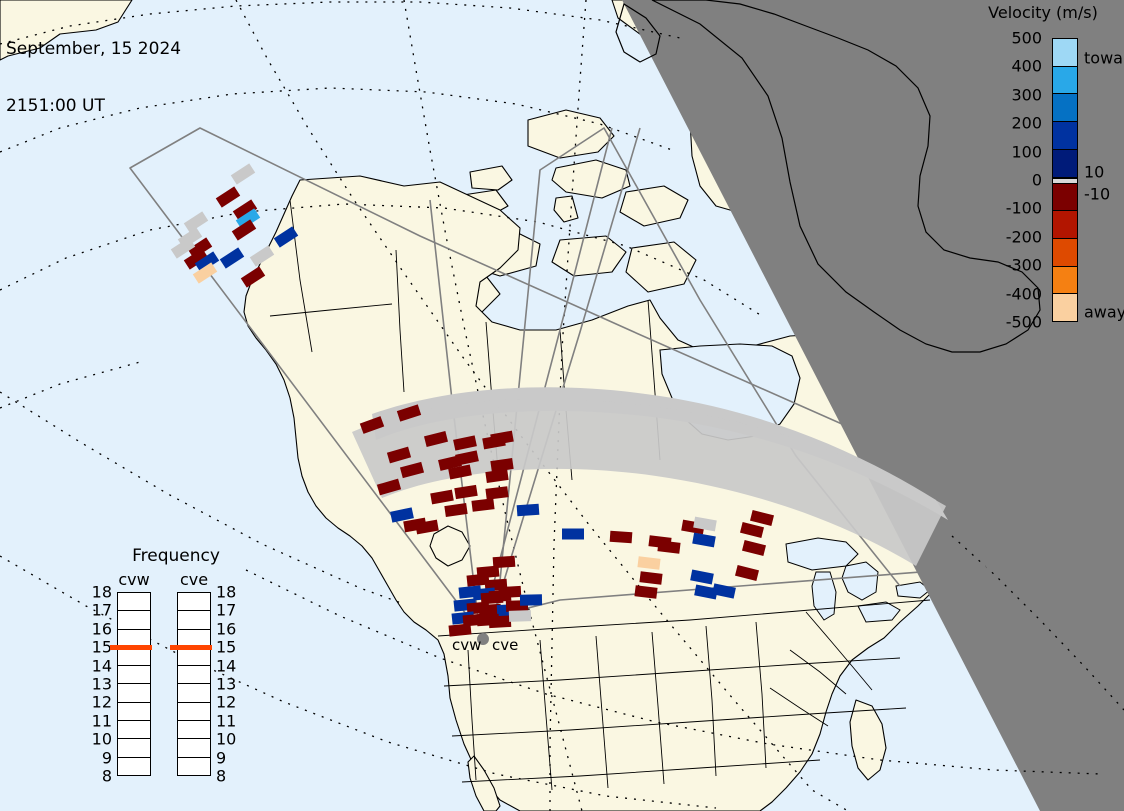 The image size is (1124, 811). Describe the element at coordinates (1026, 95) in the screenshot. I see `velocity-tick-300: 300` at that location.